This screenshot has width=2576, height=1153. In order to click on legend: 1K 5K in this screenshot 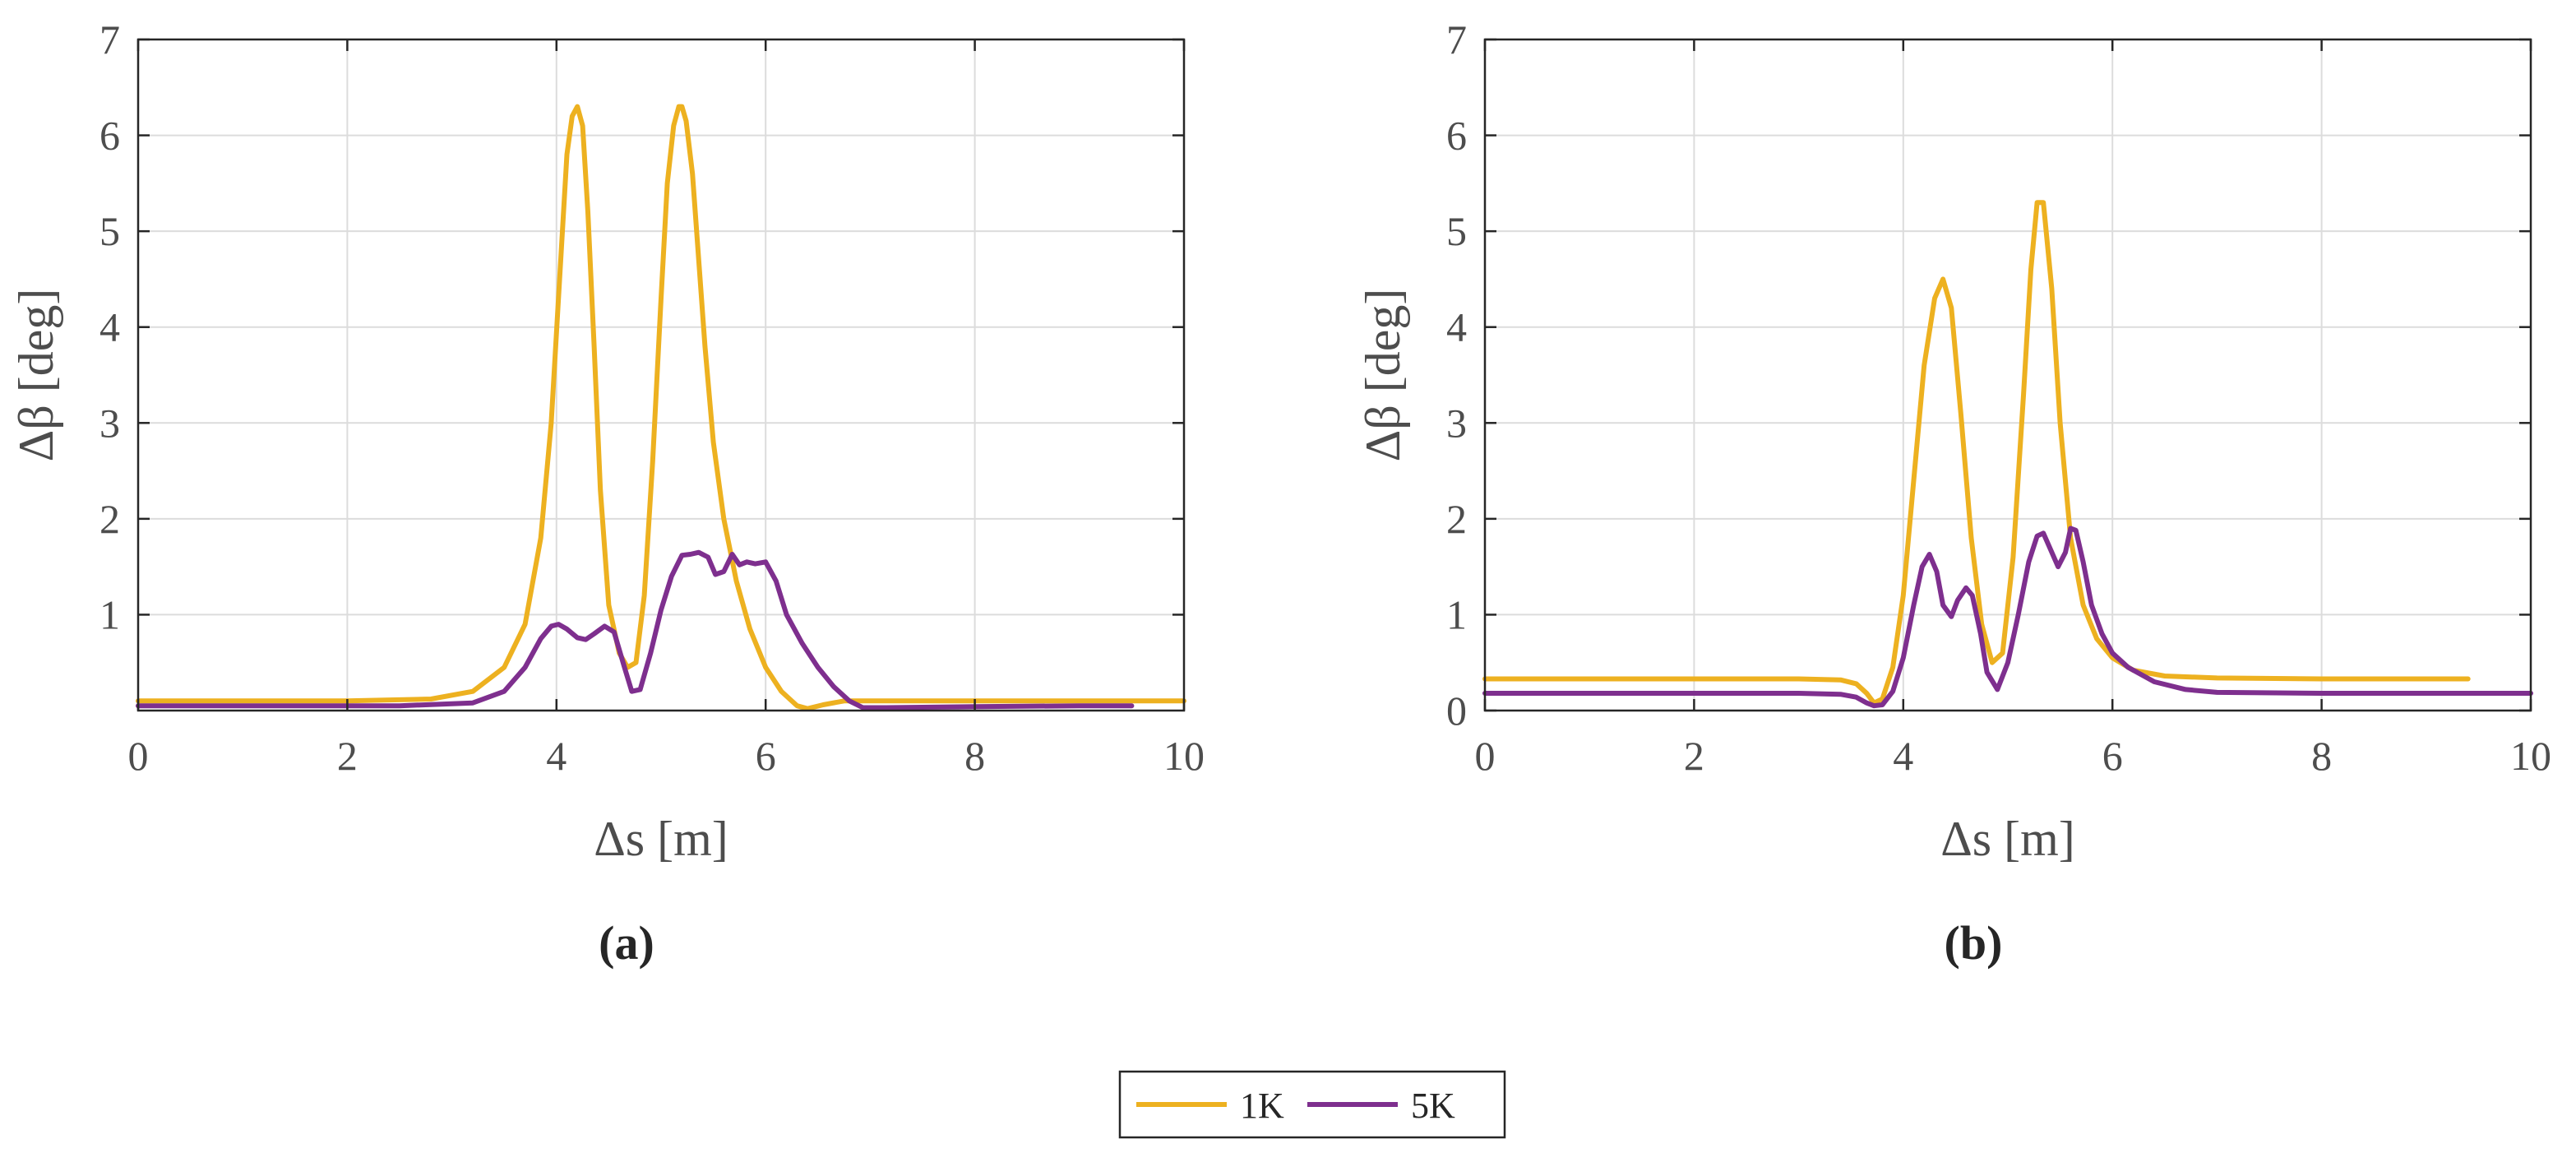, I will do `click(1312, 1104)`.